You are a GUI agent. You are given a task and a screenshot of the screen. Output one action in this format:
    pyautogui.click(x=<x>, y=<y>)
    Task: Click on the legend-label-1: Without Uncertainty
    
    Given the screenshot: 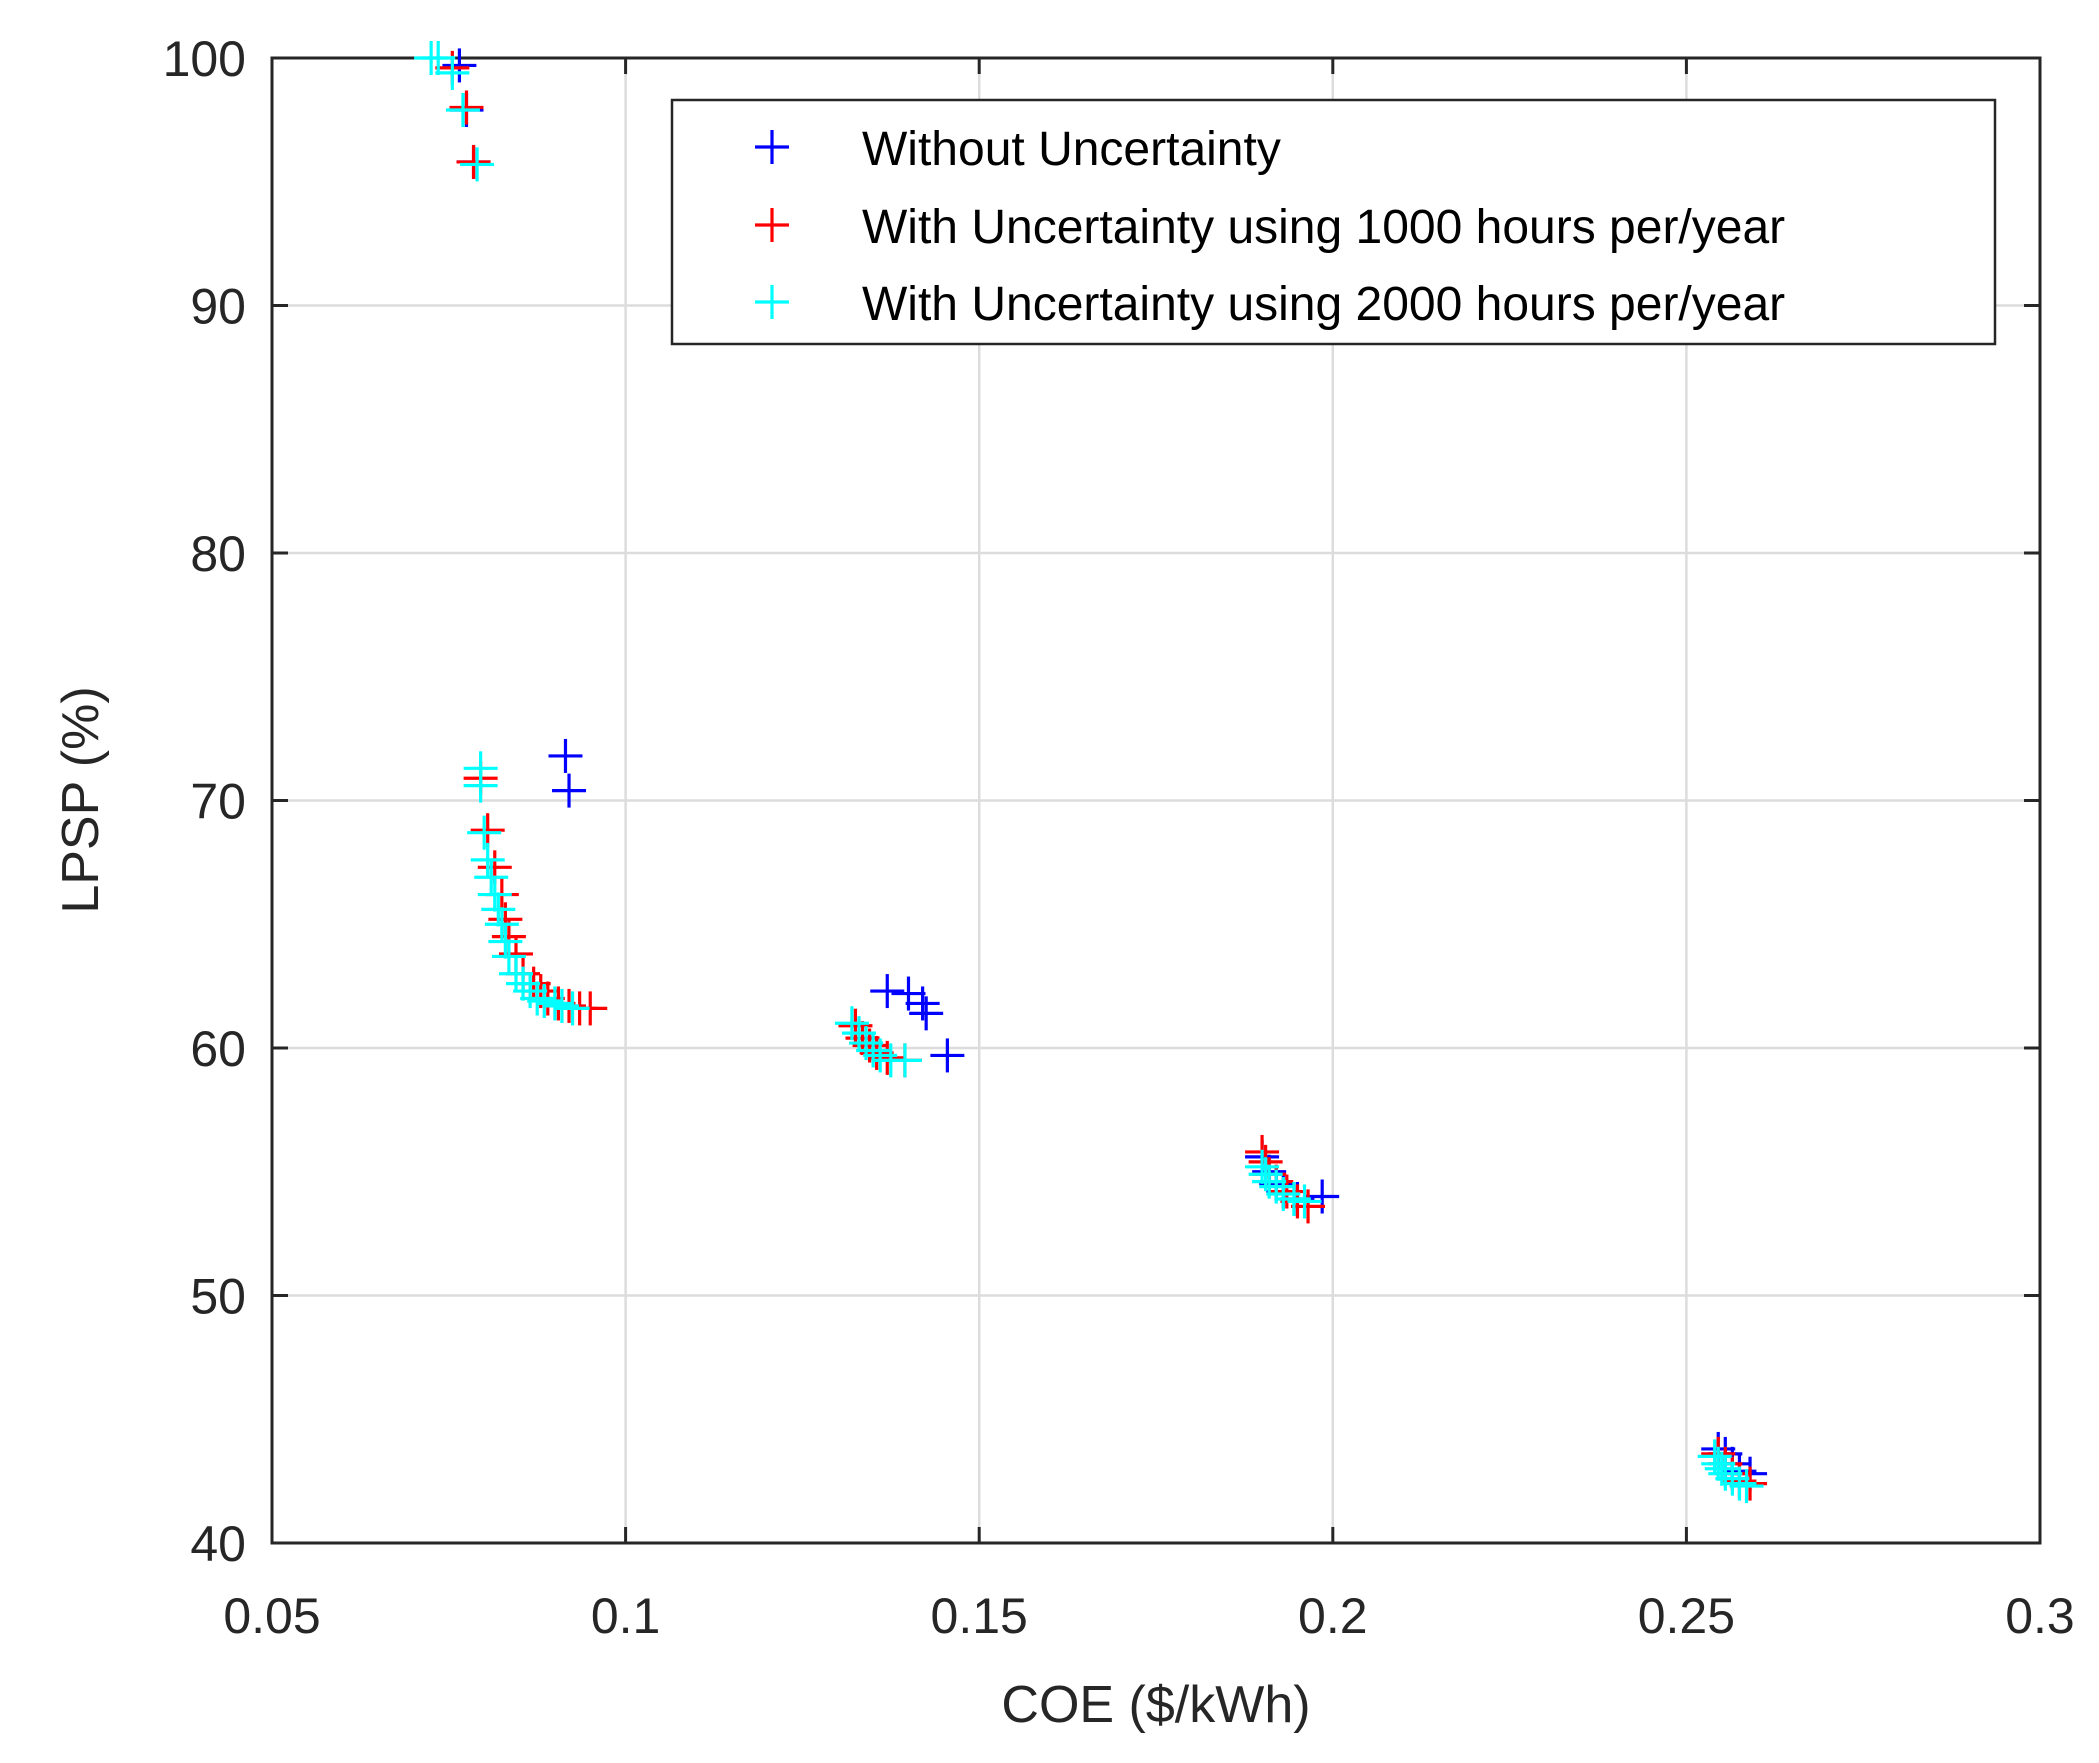 What is the action you would take?
    pyautogui.click(x=1071, y=149)
    